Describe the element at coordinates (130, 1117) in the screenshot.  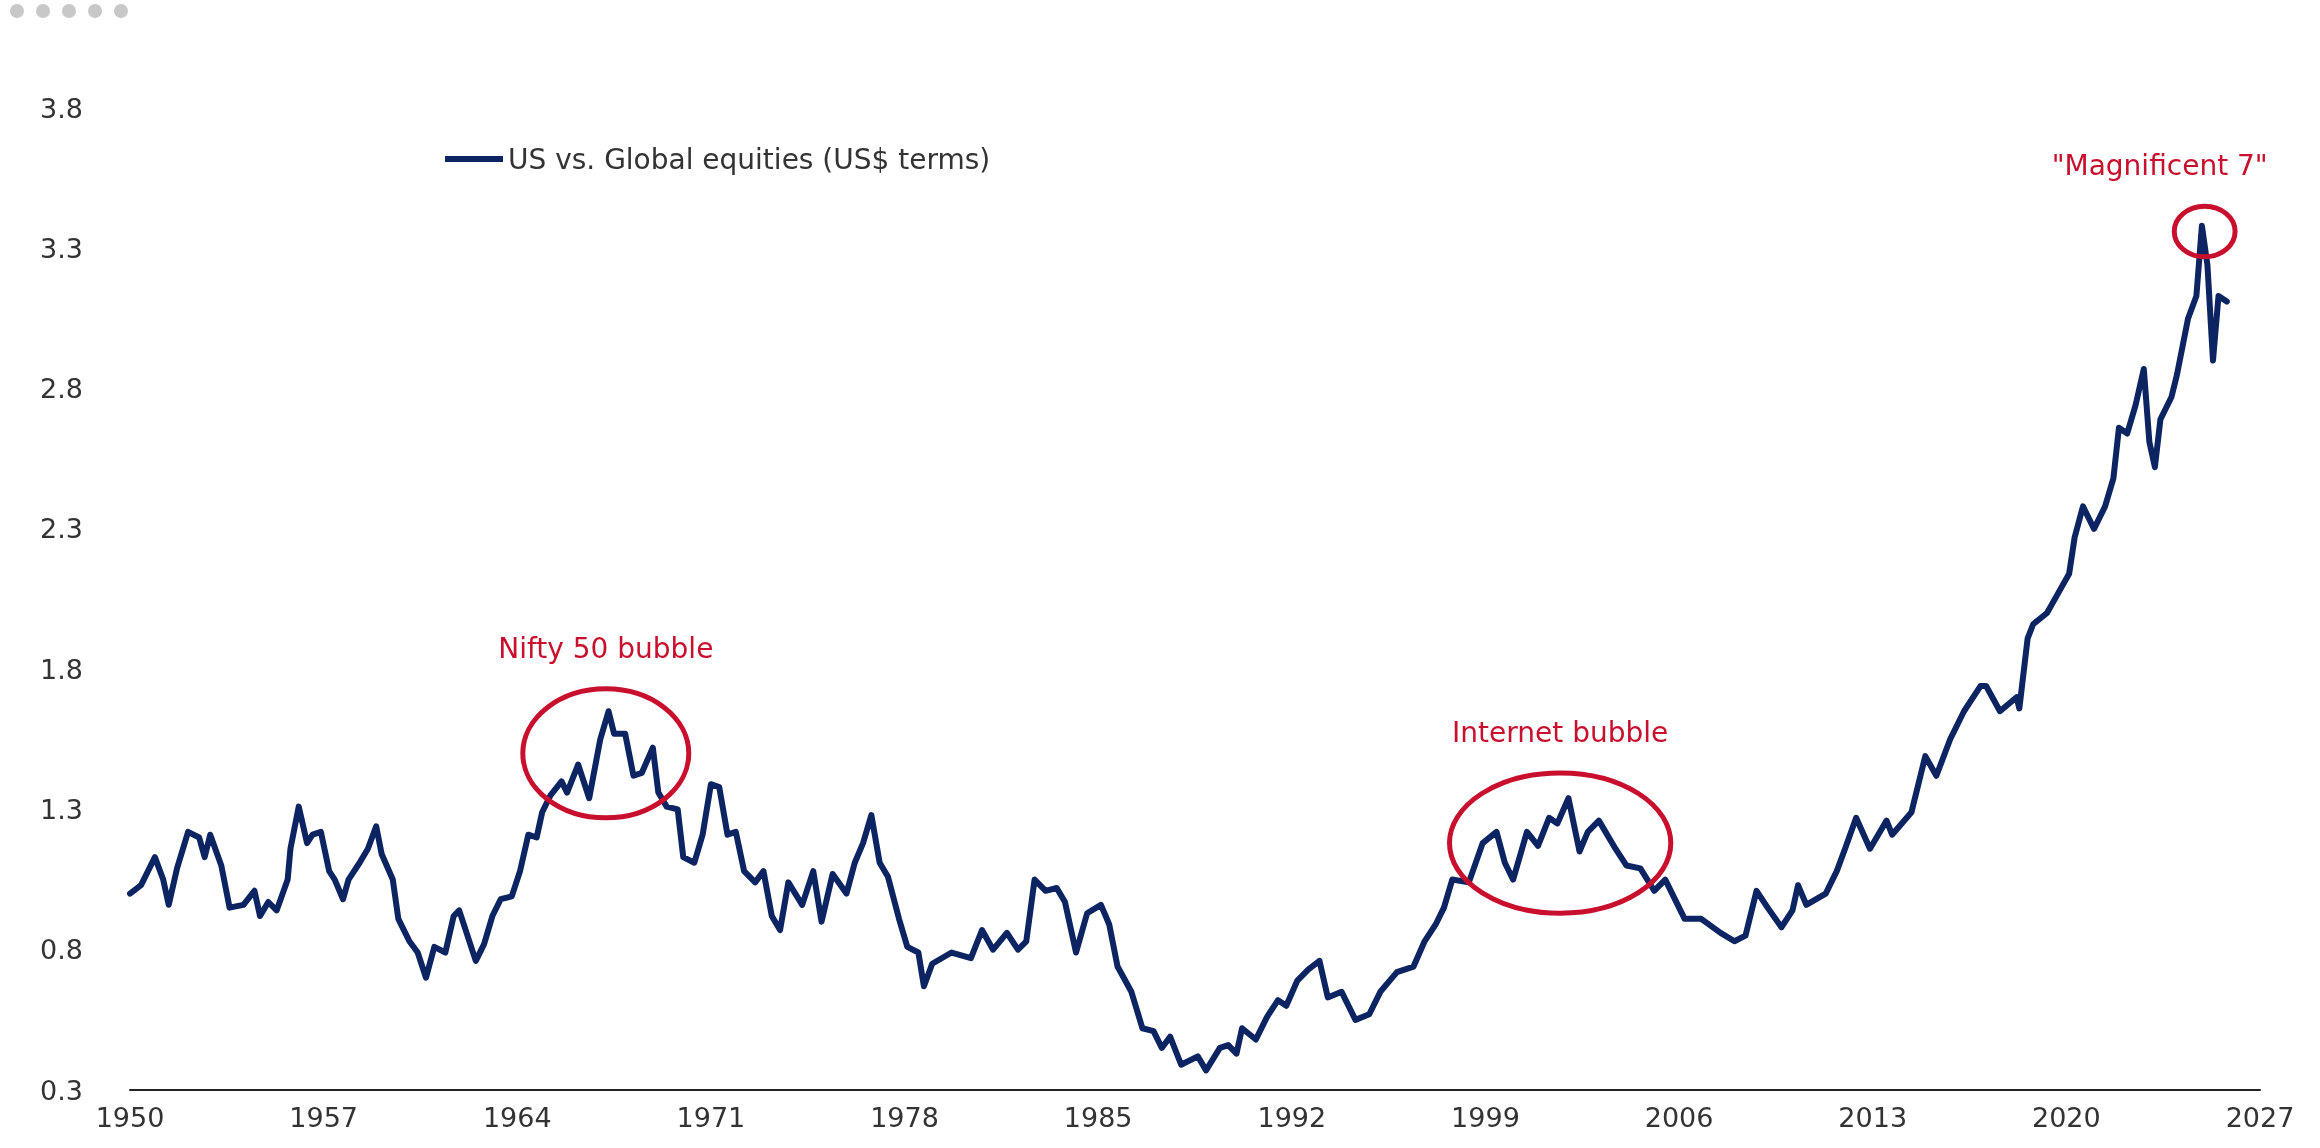
I see `x-tick-label: 1950` at that location.